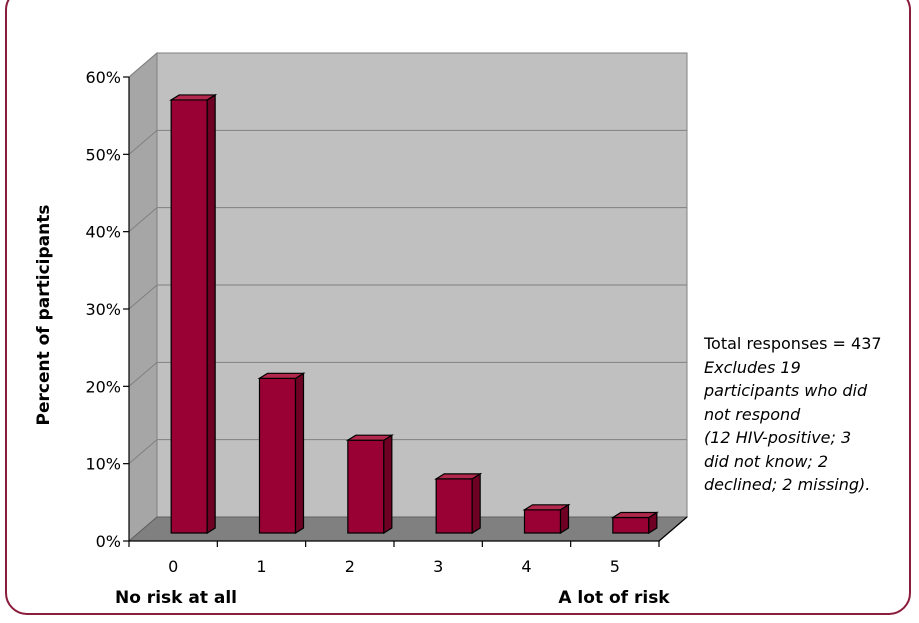 The image size is (919, 623). I want to click on note-line: Excludes 19, so click(752, 367).